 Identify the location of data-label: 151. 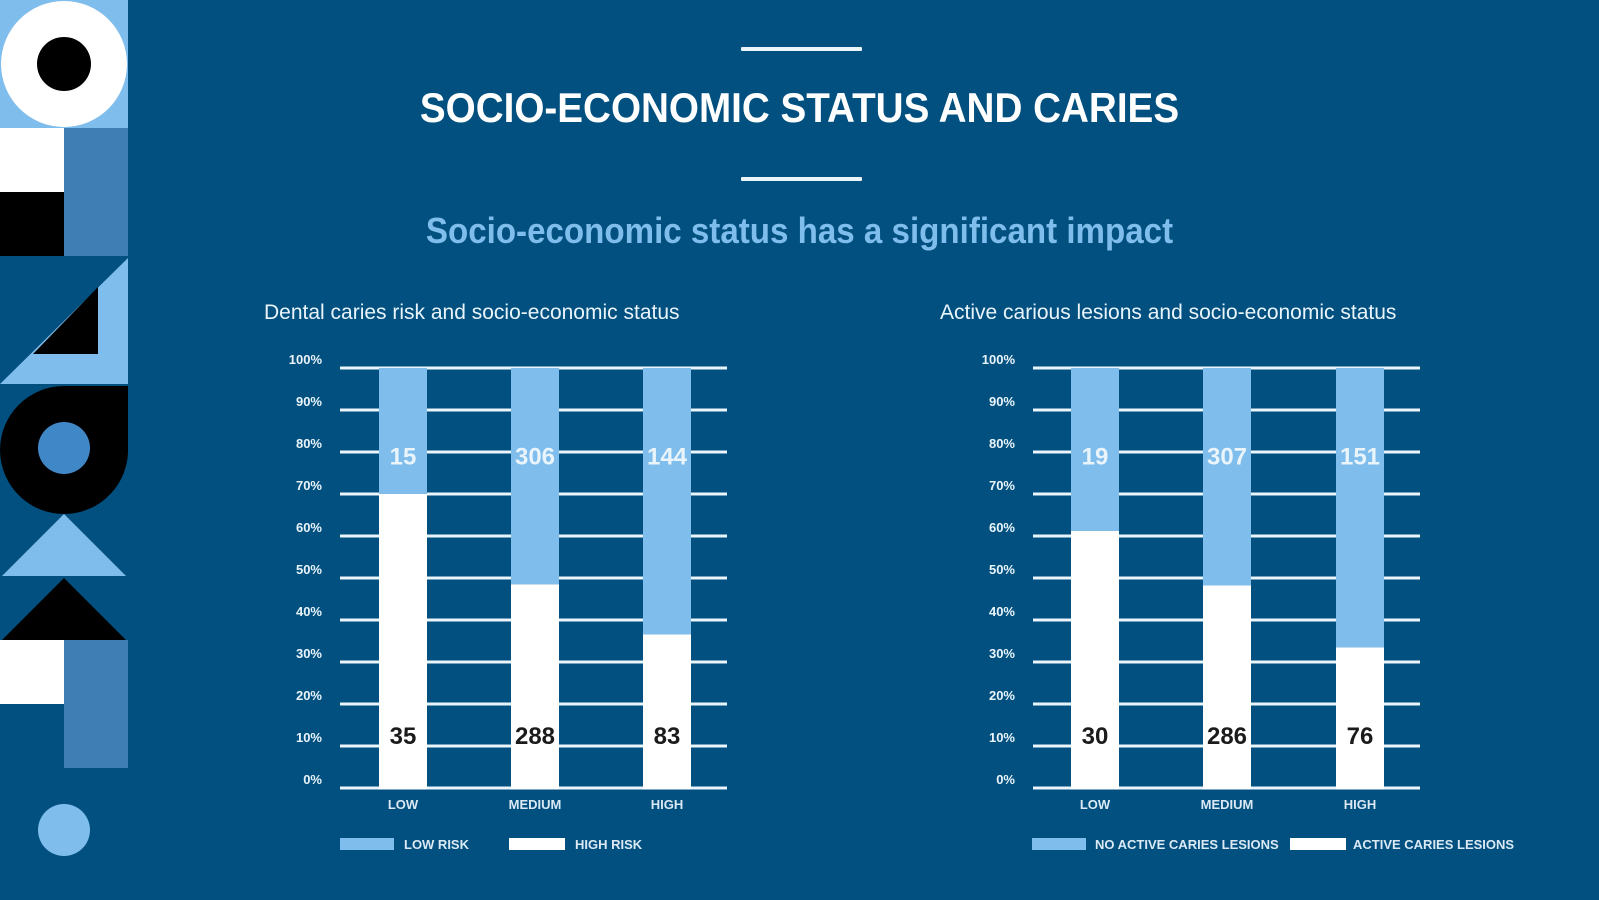
(1360, 457).